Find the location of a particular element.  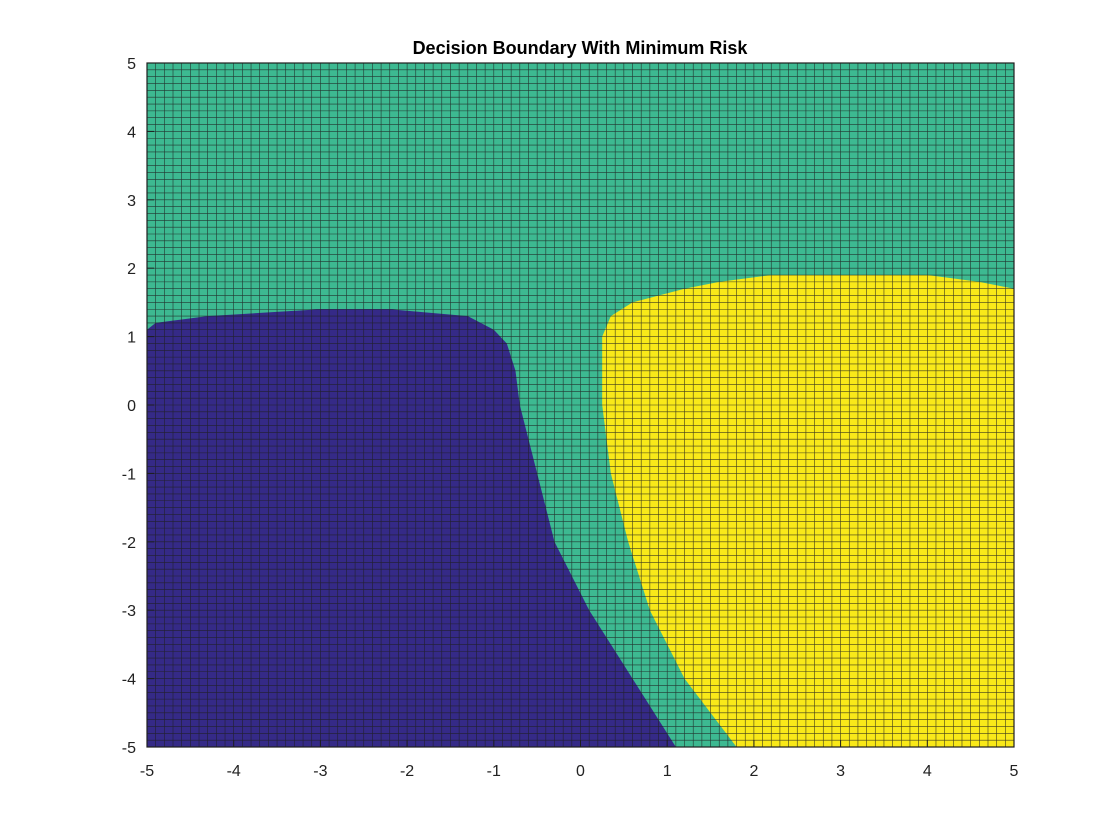

x-tick-label: 0 is located at coordinates (580, 771).